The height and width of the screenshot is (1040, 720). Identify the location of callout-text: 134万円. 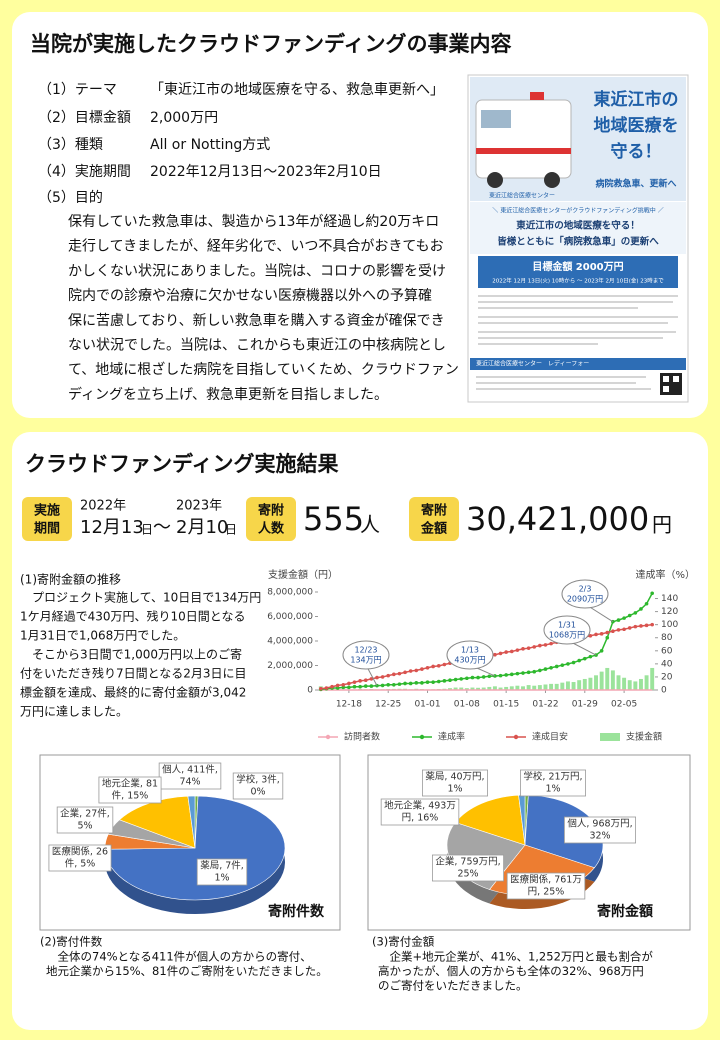
(365, 660).